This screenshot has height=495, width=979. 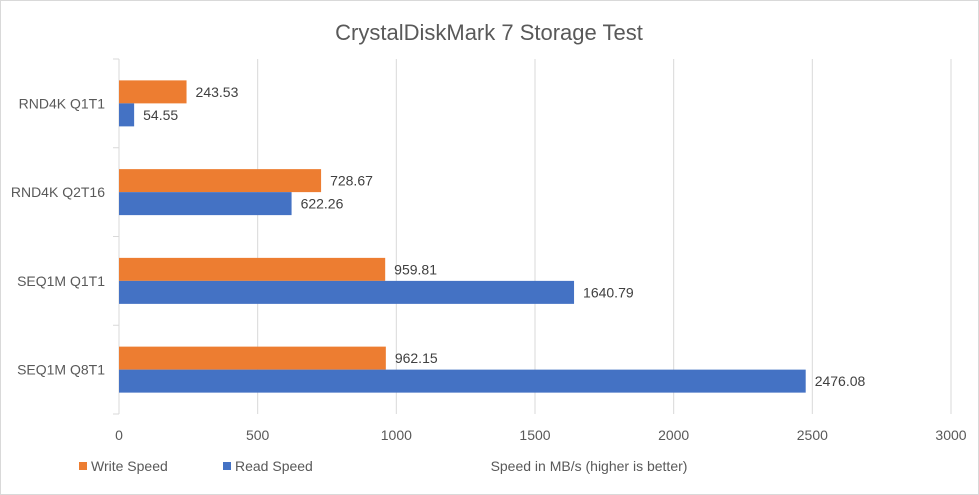 What do you see at coordinates (608, 292) in the screenshot?
I see `data-label: 1640.79` at bounding box center [608, 292].